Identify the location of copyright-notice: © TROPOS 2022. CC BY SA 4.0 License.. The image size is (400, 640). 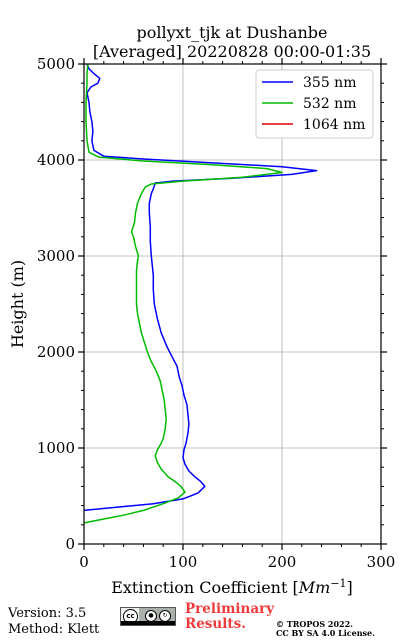
(325, 629).